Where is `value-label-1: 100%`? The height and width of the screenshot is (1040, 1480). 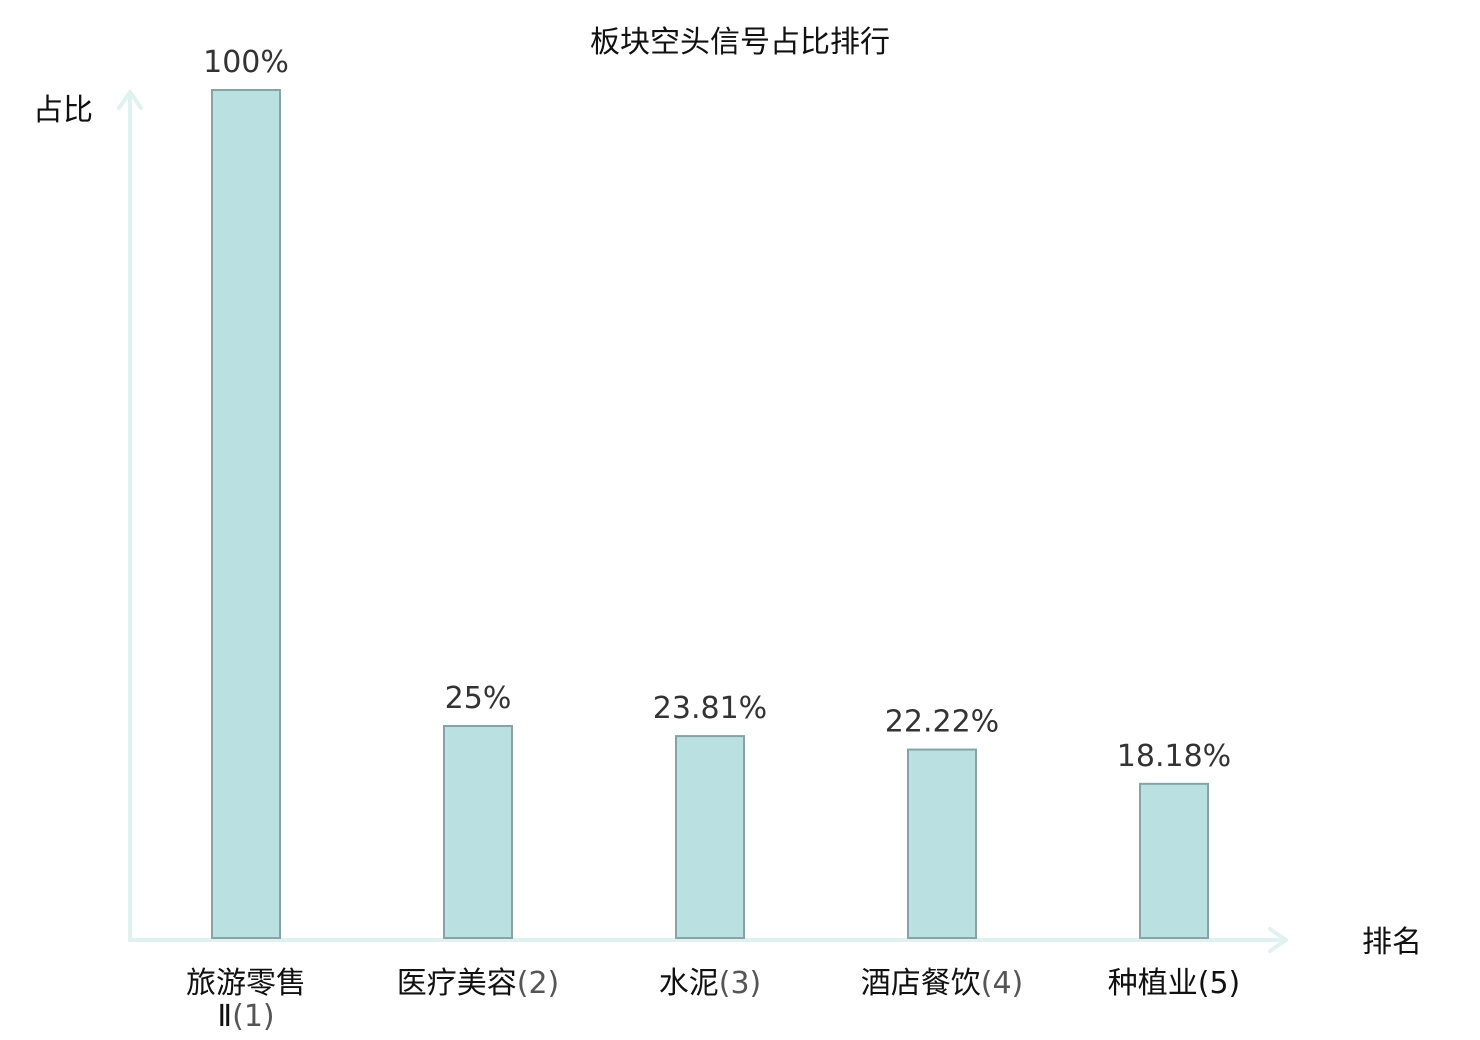 value-label-1: 100% is located at coordinates (246, 62).